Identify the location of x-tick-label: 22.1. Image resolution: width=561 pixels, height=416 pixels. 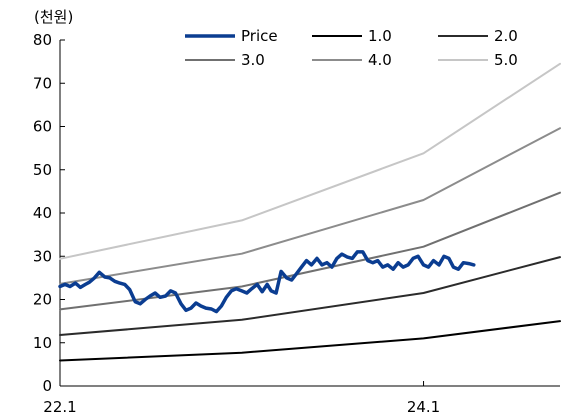
(59, 407).